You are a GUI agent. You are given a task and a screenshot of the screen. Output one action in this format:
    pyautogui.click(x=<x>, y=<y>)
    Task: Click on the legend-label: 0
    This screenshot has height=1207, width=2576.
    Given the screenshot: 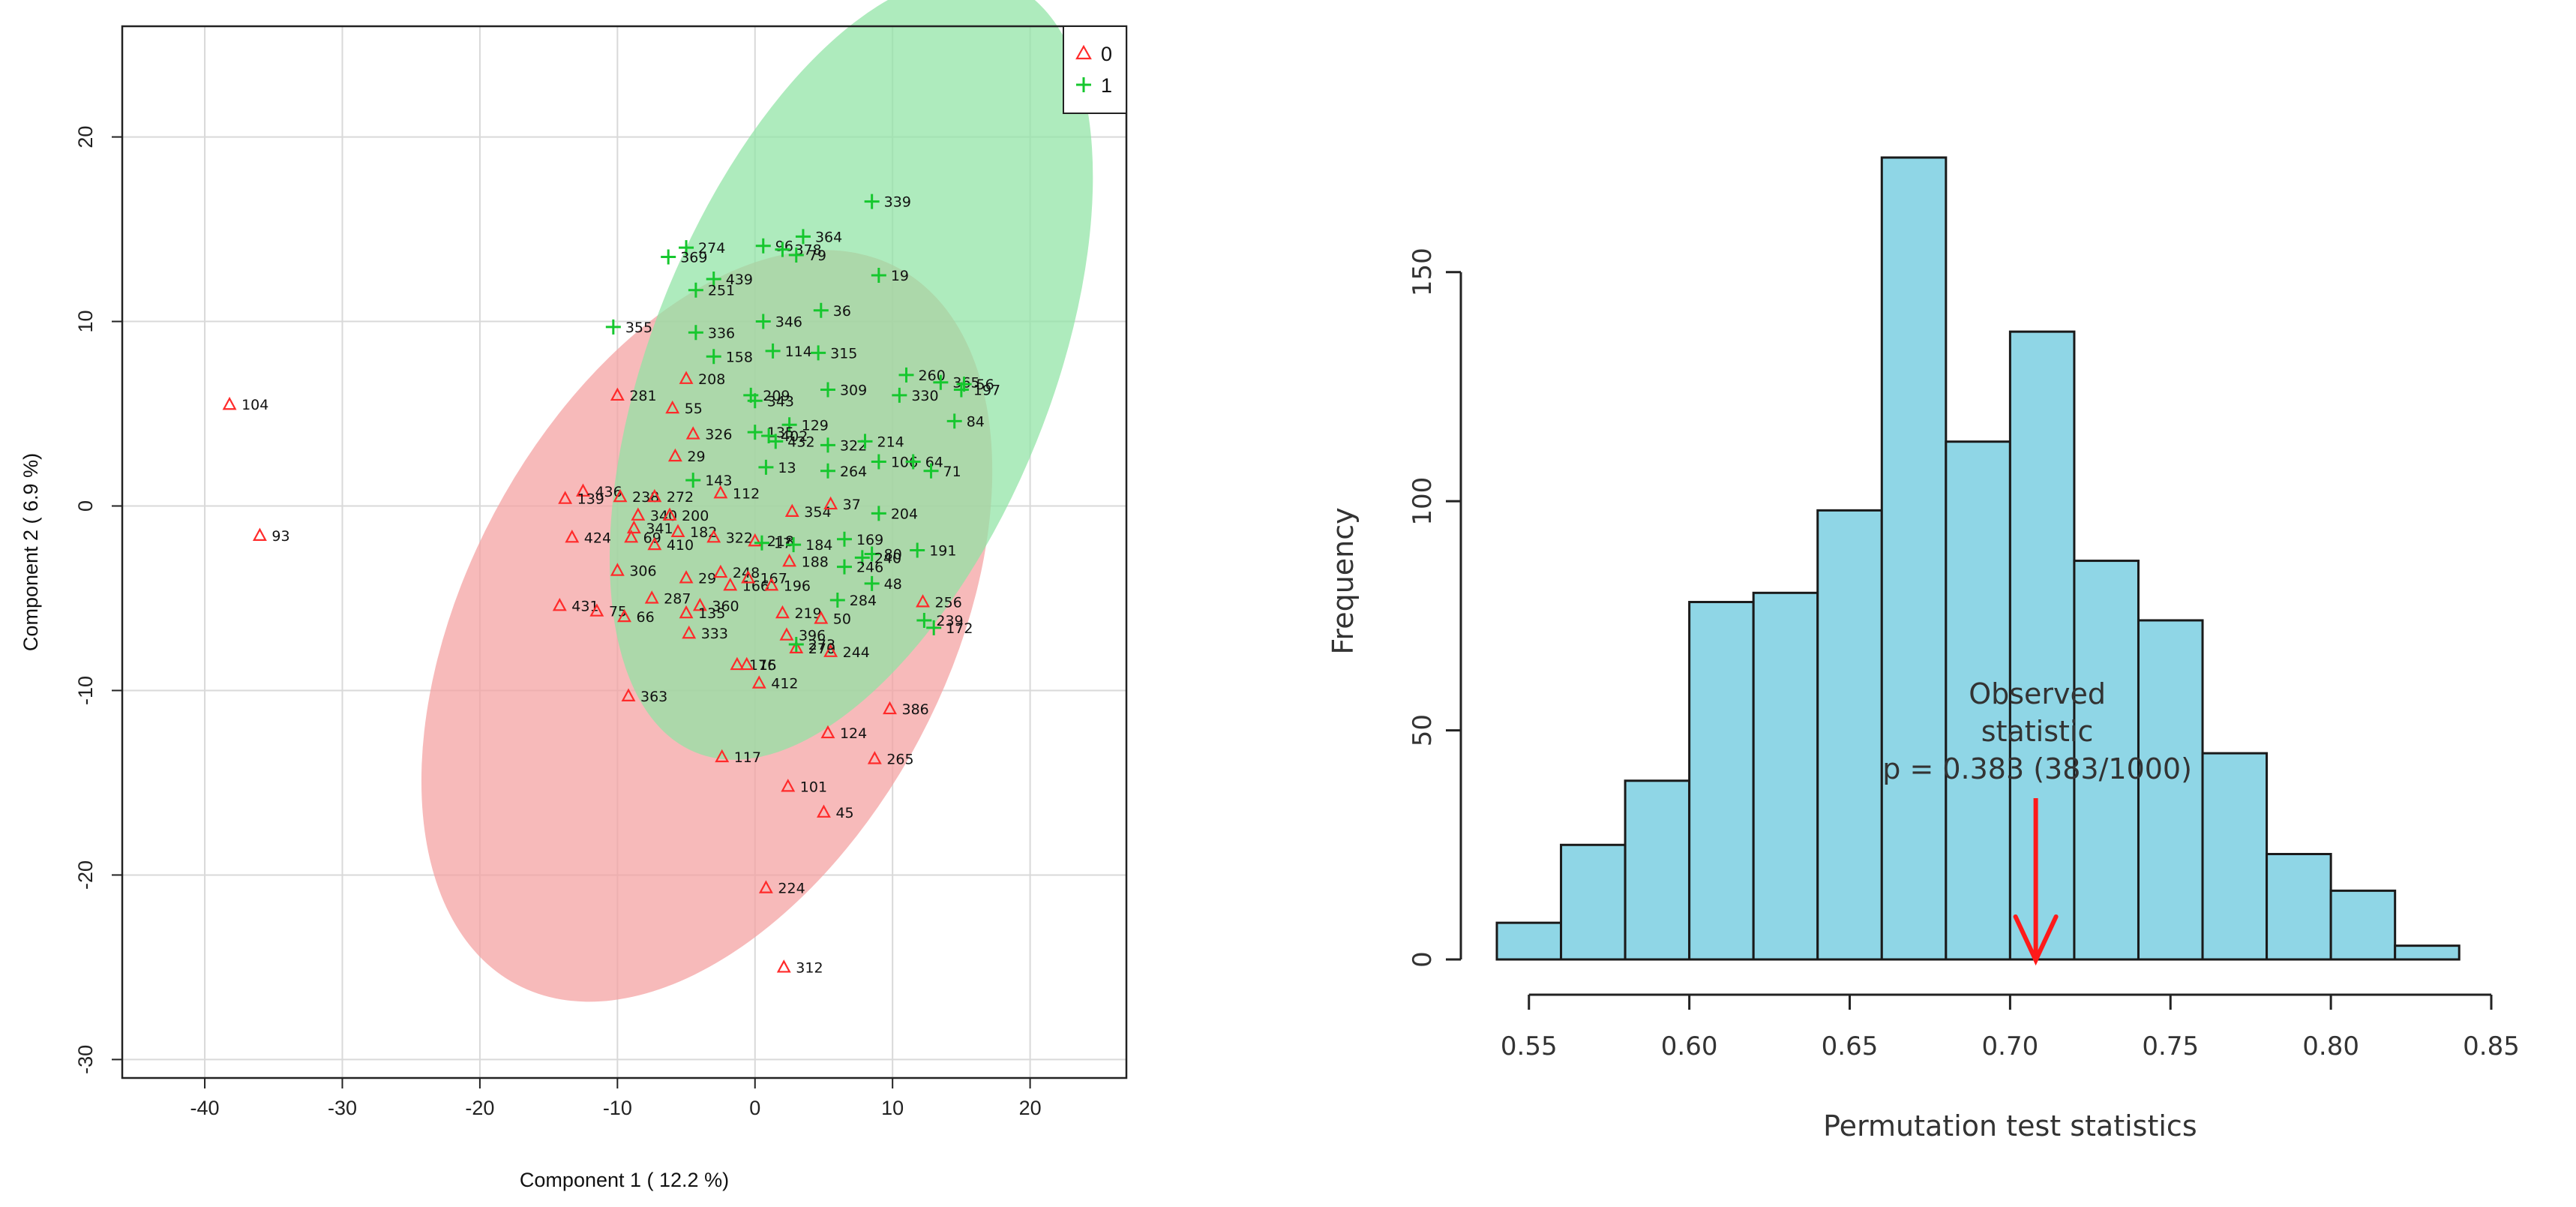 What is the action you would take?
    pyautogui.click(x=1107, y=54)
    